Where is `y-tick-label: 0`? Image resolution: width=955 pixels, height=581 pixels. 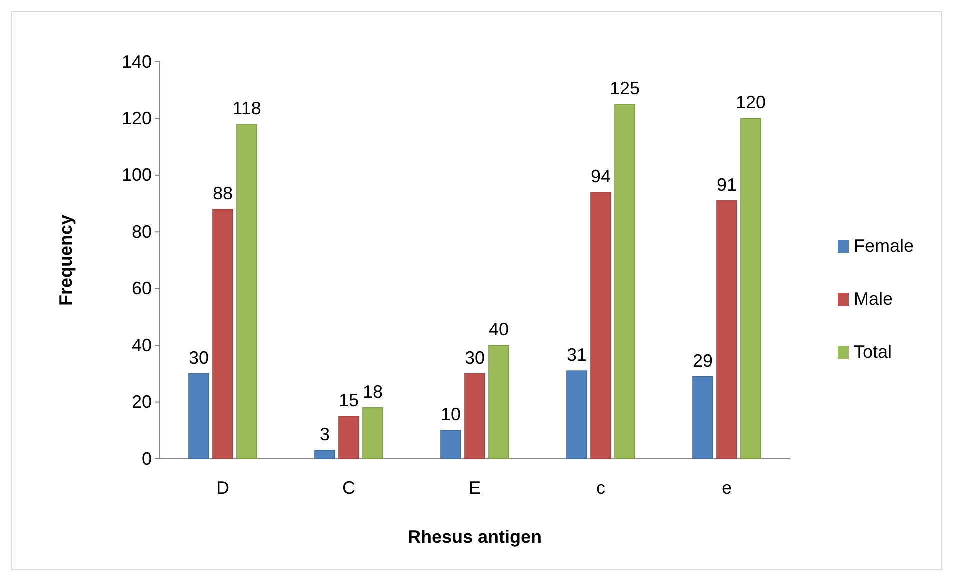
y-tick-label: 0 is located at coordinates (147, 458).